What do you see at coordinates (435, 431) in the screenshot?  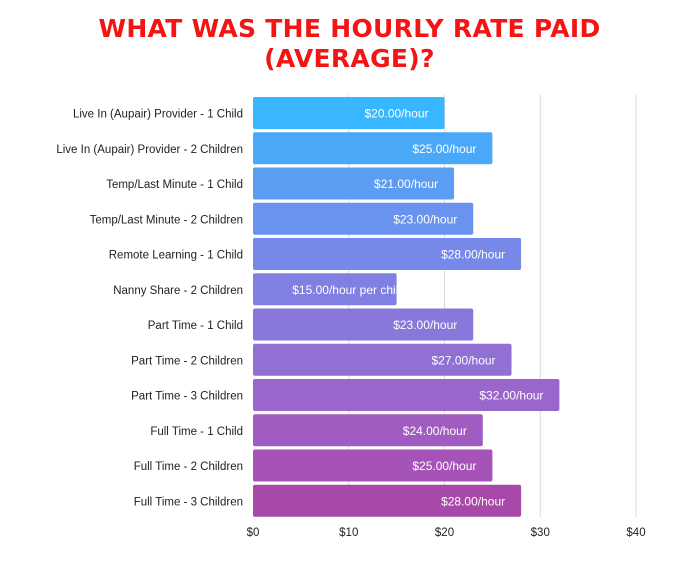 I see `bar-data-label: $24.00/hour` at bounding box center [435, 431].